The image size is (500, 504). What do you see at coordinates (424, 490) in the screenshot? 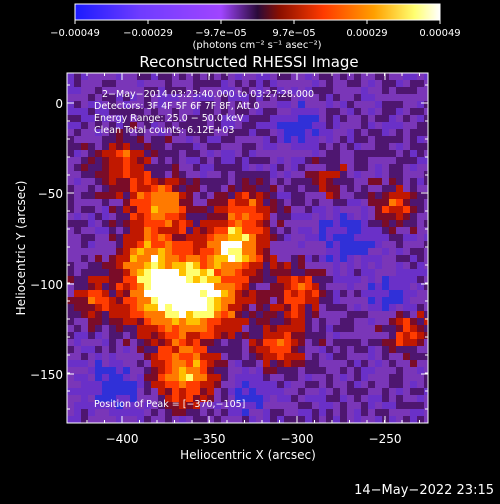
I see `timestamp: 14−May−2022 23:15` at bounding box center [424, 490].